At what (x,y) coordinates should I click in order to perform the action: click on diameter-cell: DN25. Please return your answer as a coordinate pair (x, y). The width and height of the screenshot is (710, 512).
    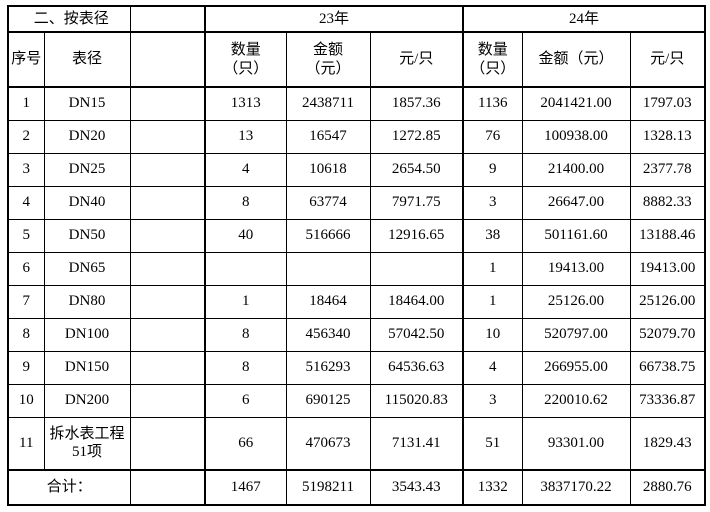
    Looking at the image, I should click on (87, 169).